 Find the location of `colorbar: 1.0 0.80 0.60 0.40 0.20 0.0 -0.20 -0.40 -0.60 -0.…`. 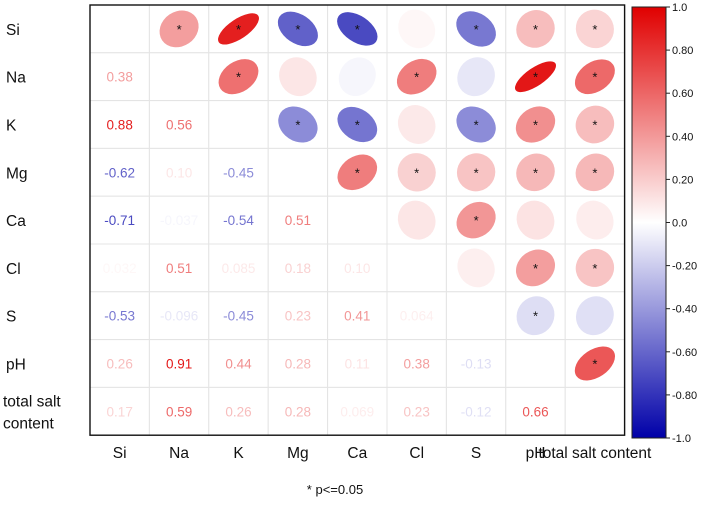

colorbar: 1.0 0.80 0.60 0.40 0.20 0.0 -0.20 -0.40 -0.60 -0.… is located at coordinates (664, 223).